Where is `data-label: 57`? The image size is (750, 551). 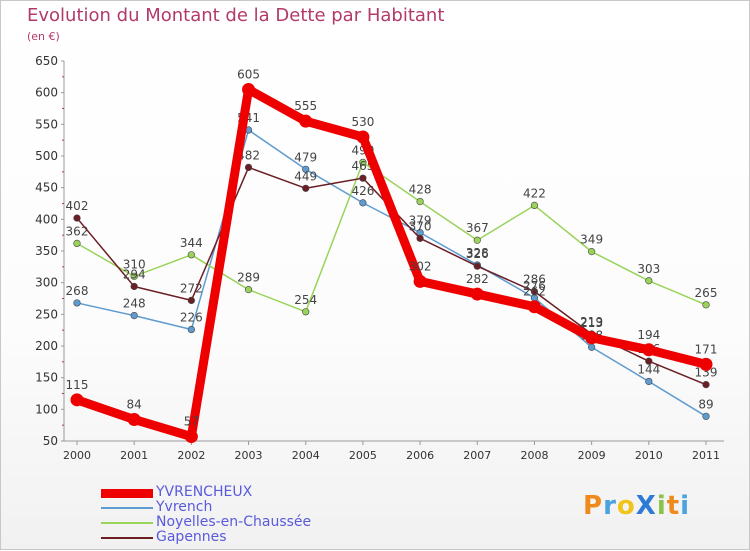
data-label: 57 is located at coordinates (191, 422).